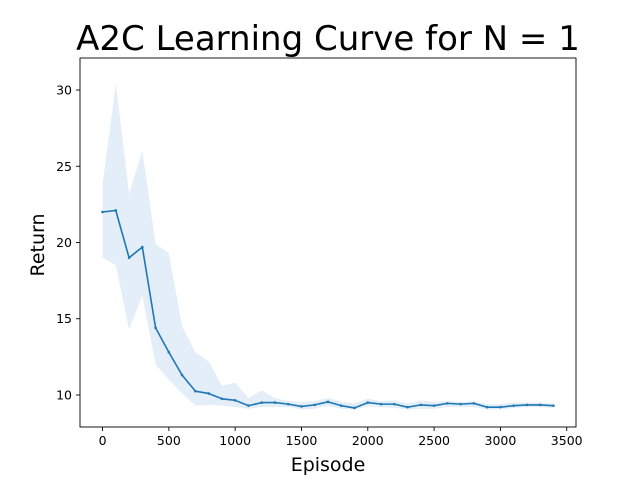 The image size is (640, 480). What do you see at coordinates (328, 39) in the screenshot?
I see `chart-title: A2C Learning Curve for N = 1` at bounding box center [328, 39].